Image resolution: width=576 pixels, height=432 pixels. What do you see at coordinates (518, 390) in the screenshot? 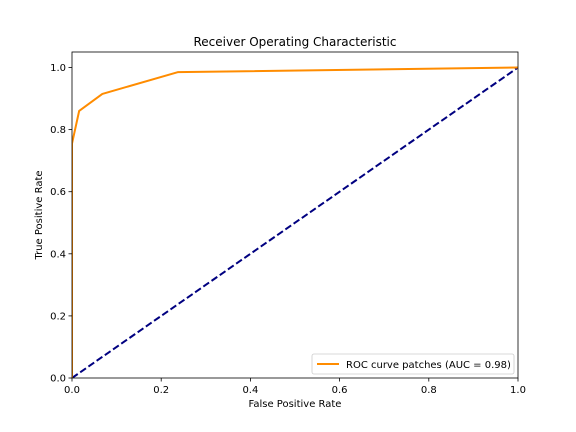
I see `x-tick-label: 1.0` at bounding box center [518, 390].